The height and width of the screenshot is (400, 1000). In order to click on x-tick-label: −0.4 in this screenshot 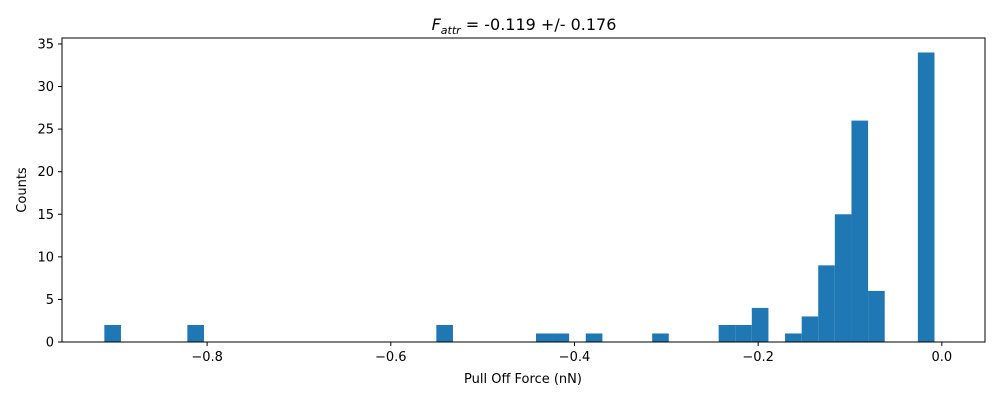, I will do `click(575, 357)`.